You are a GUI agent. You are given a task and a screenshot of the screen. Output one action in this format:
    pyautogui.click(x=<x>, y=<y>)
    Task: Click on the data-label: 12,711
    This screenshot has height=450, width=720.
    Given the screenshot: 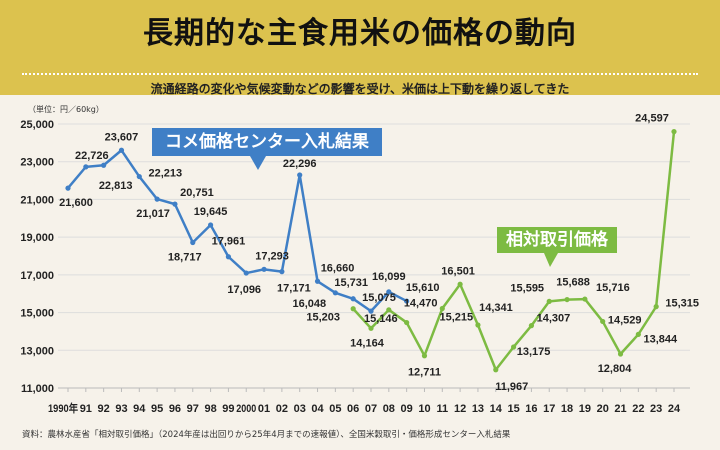 What is the action you would take?
    pyautogui.click(x=424, y=373)
    